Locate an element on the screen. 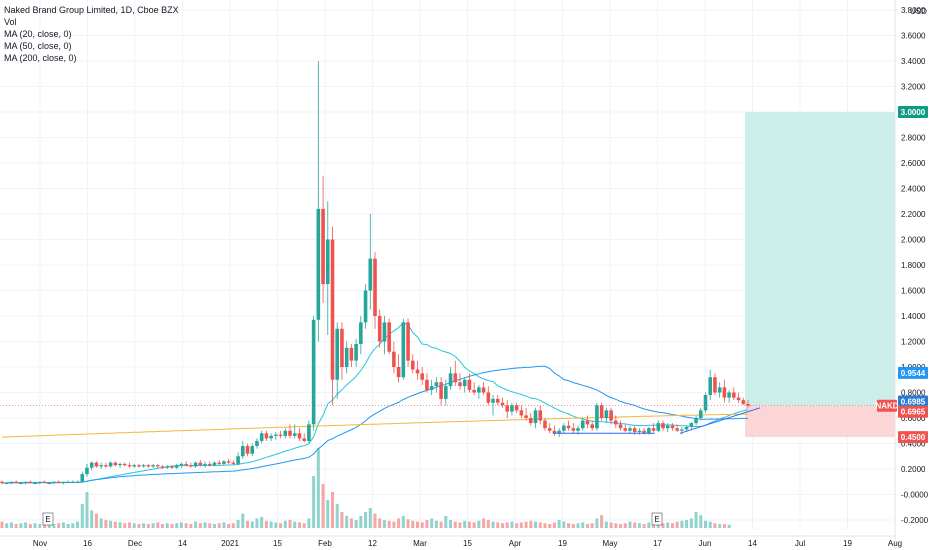  svg-text: 0.6965 is located at coordinates (913, 412).